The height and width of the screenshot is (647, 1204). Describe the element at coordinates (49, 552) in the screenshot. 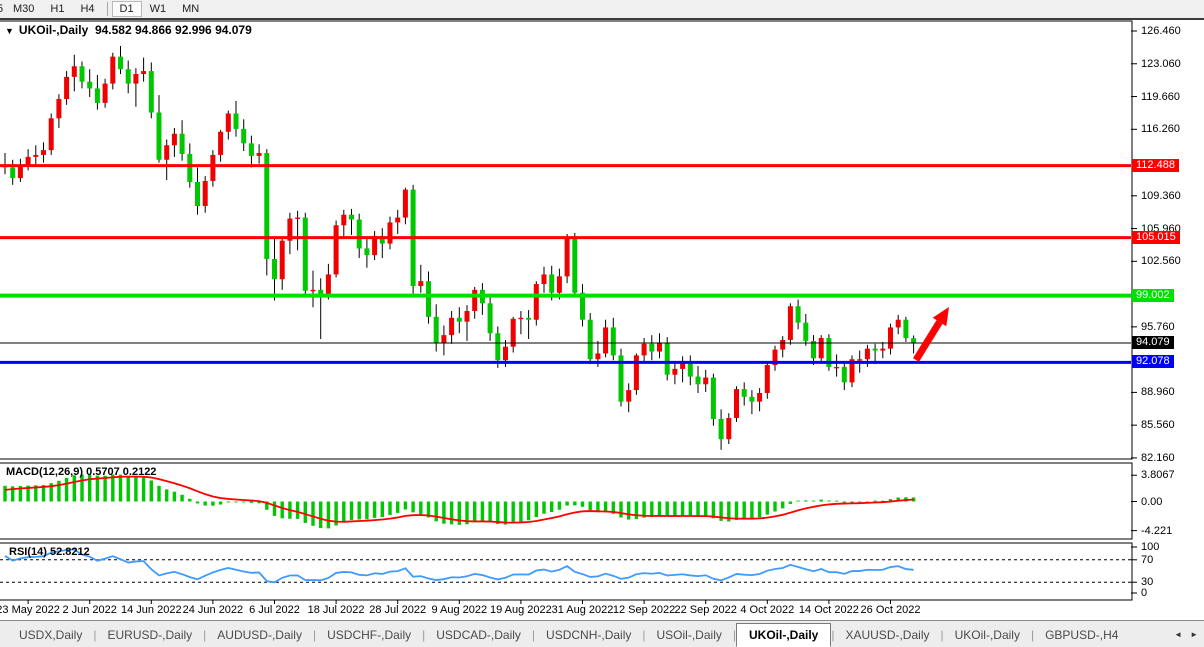

I see `rsi-indicator-label: RSI(14) 52.8212` at that location.